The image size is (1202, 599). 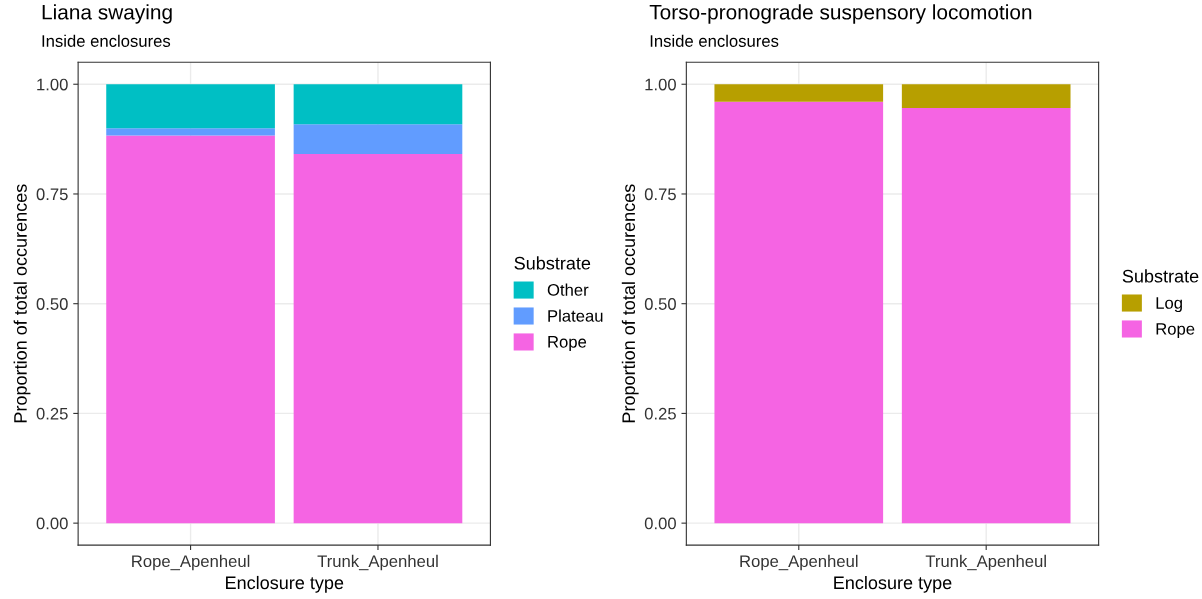 I want to click on chart-title: Liana swaying, so click(x=107, y=14).